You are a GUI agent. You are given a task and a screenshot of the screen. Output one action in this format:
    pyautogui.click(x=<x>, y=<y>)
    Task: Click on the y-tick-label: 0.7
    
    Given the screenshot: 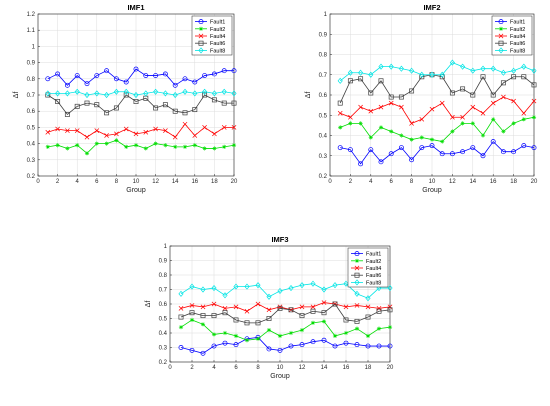 What is the action you would take?
    pyautogui.click(x=31, y=96)
    